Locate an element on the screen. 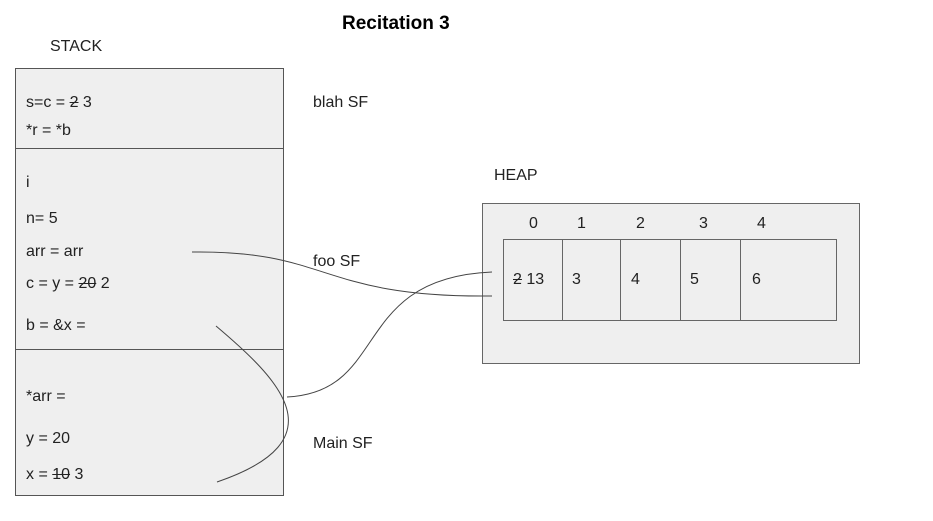 The height and width of the screenshot is (521, 933). foo-line-i: i is located at coordinates (28, 182).